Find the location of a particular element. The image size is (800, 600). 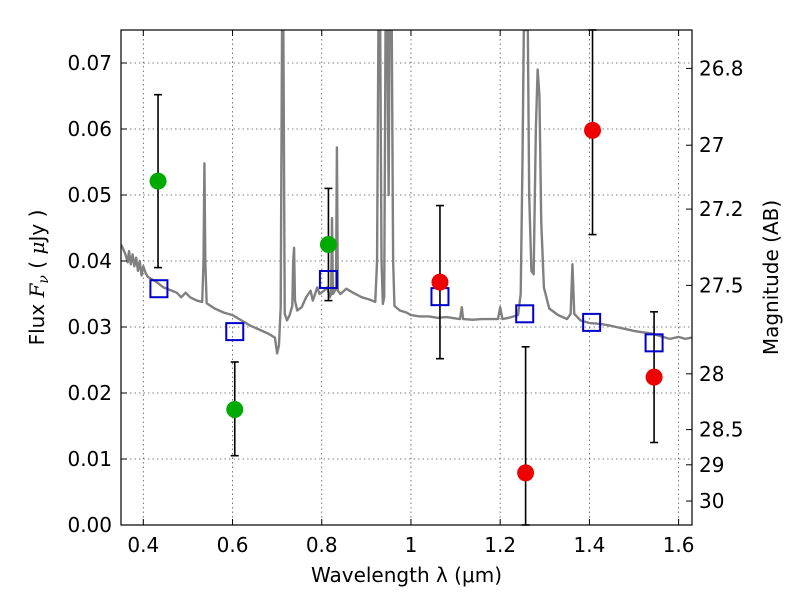

y-axis-label-symbol: F is located at coordinates (37, 290).